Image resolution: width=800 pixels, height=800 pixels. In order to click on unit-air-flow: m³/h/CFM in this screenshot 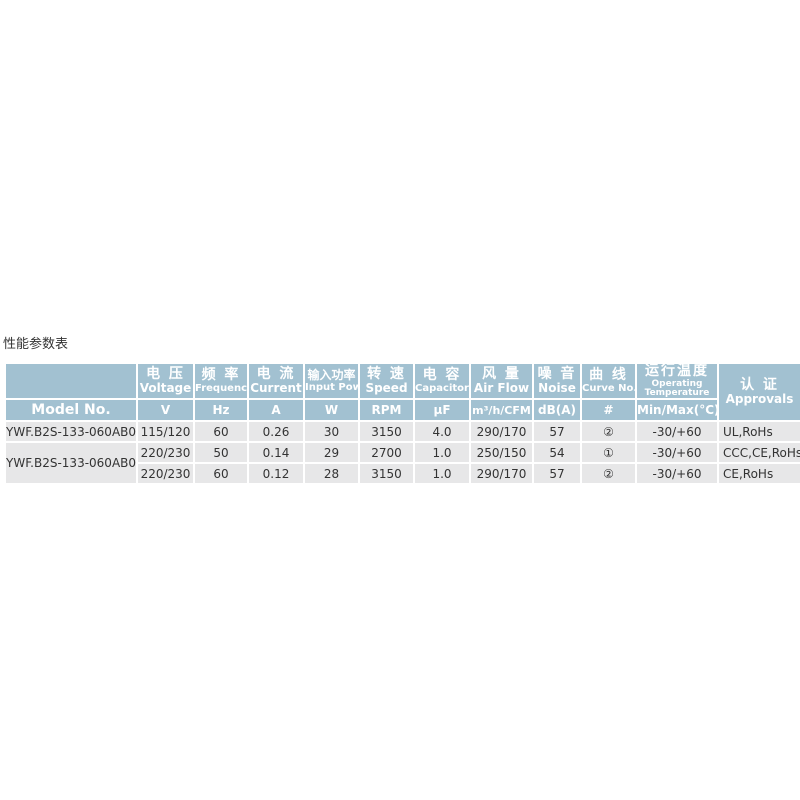, I will do `click(501, 410)`.